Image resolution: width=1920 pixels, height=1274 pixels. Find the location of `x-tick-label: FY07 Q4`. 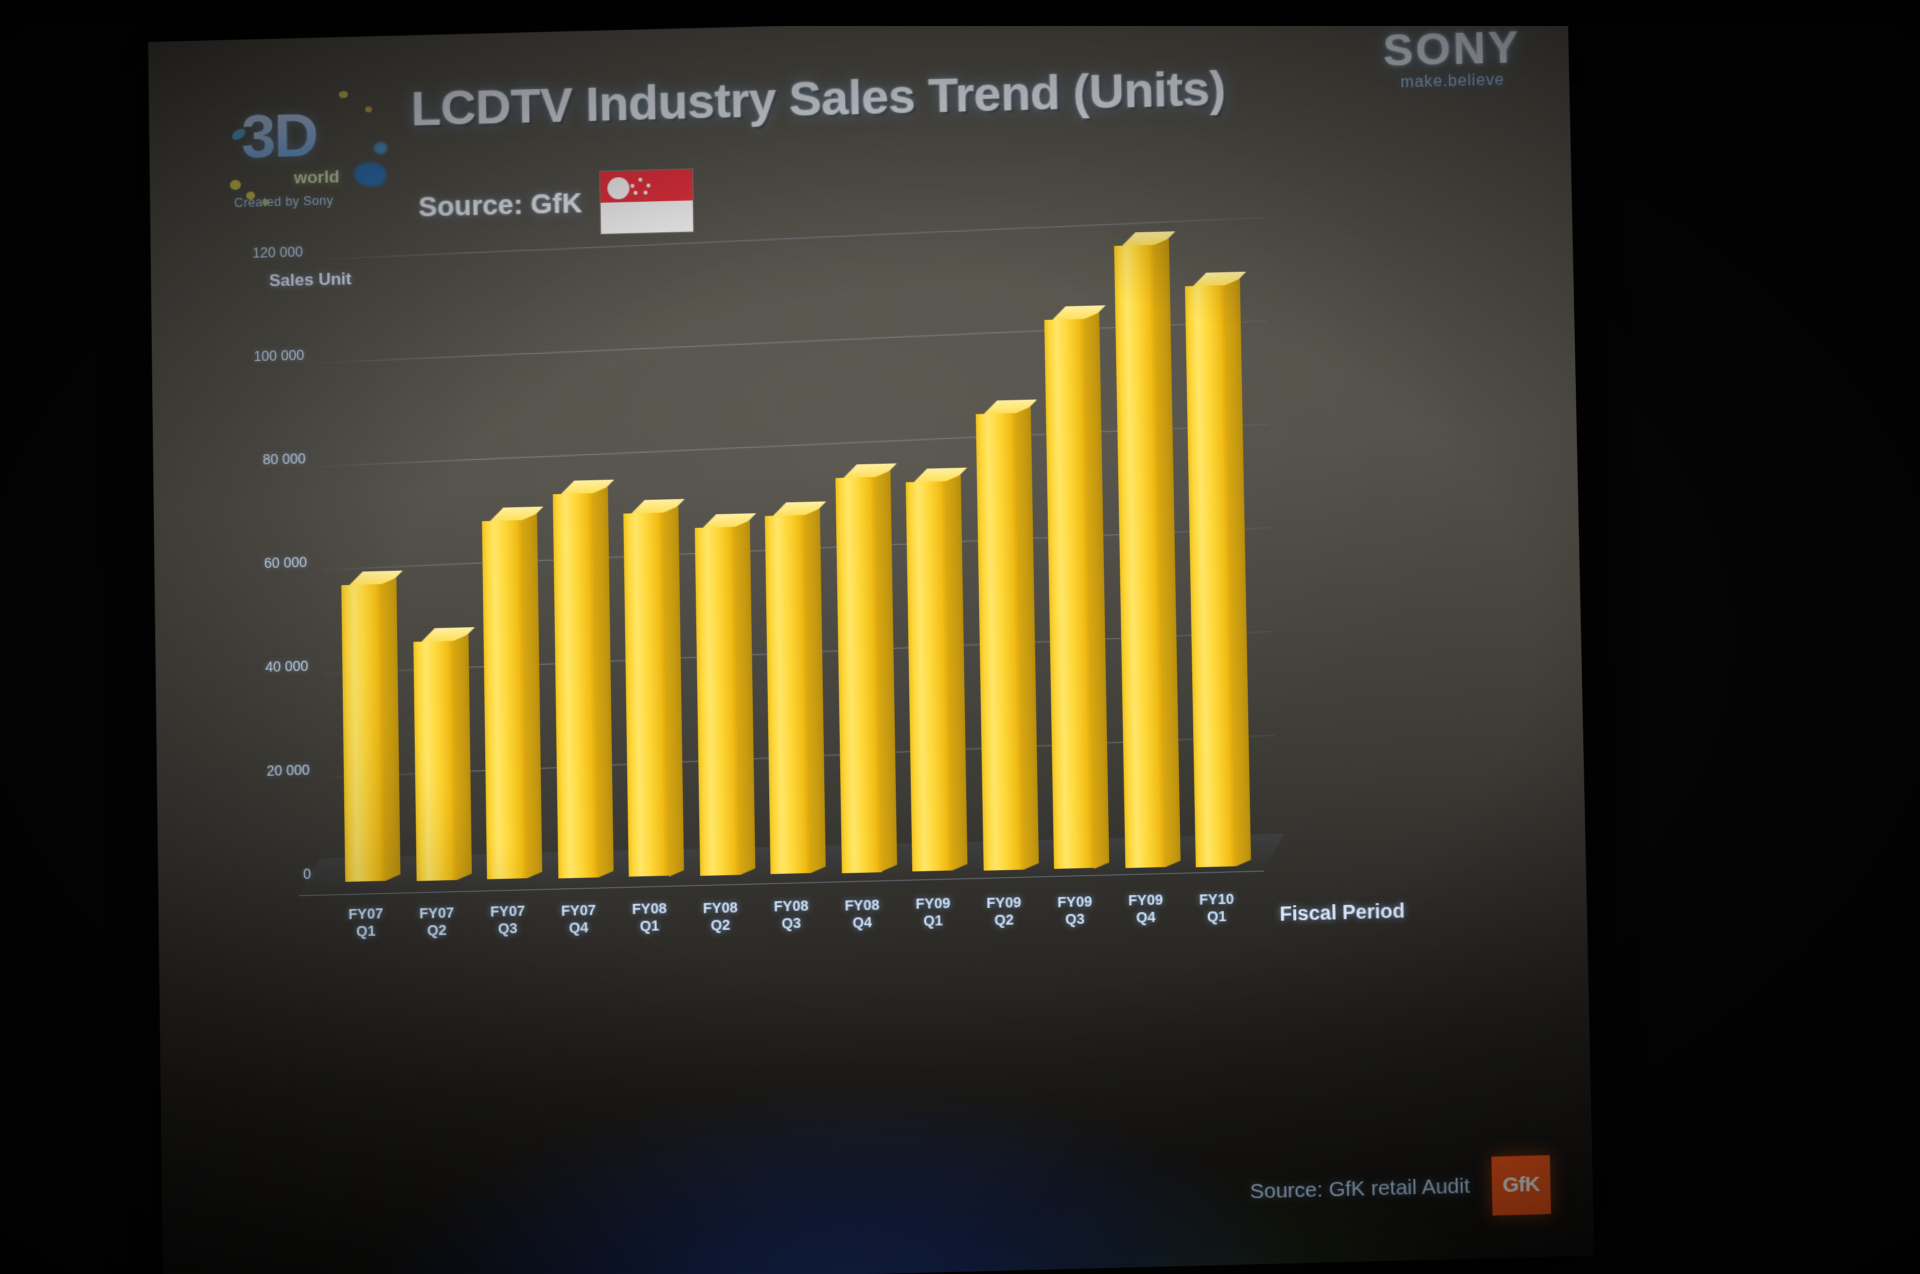

x-tick-label: FY07 Q4 is located at coordinates (578, 919).